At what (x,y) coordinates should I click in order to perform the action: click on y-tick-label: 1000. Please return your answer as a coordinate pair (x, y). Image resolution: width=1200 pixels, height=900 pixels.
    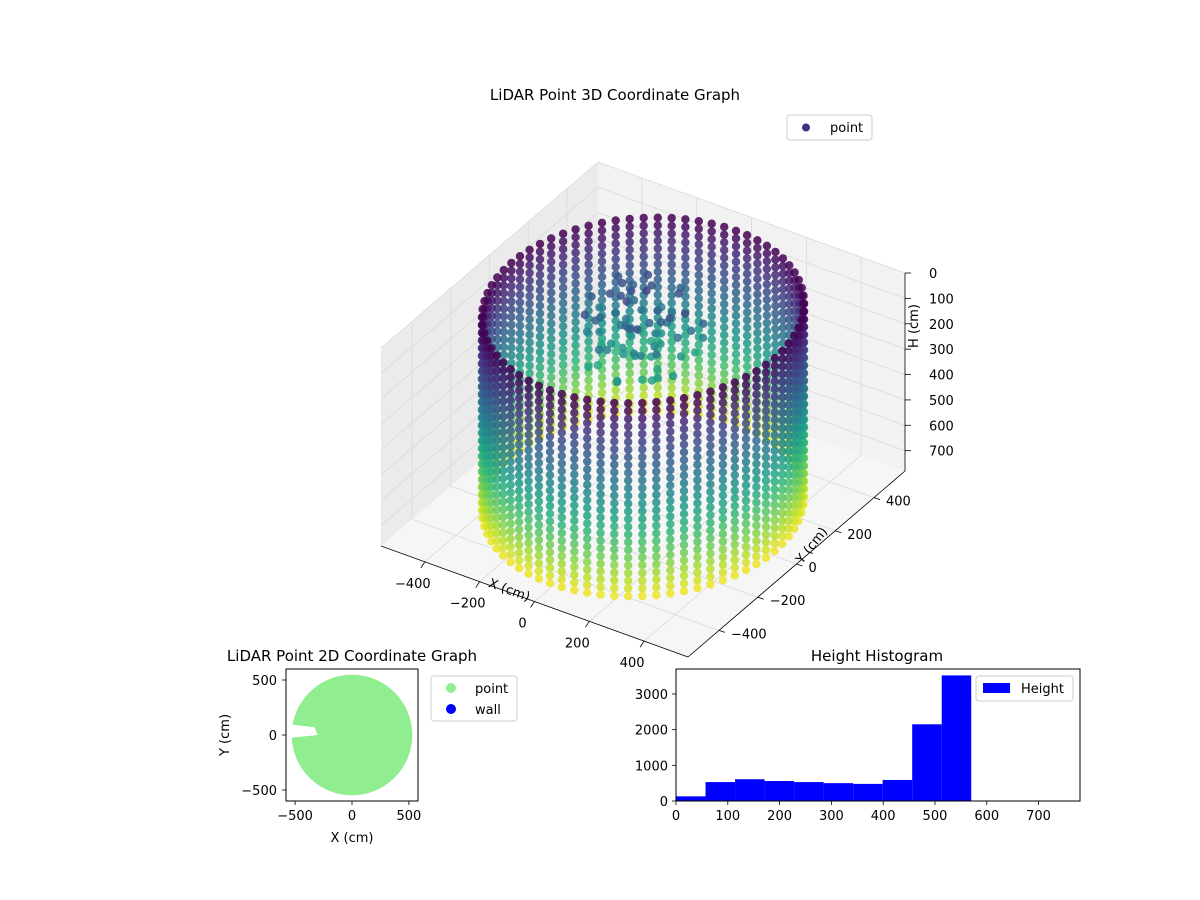
    Looking at the image, I should click on (651, 766).